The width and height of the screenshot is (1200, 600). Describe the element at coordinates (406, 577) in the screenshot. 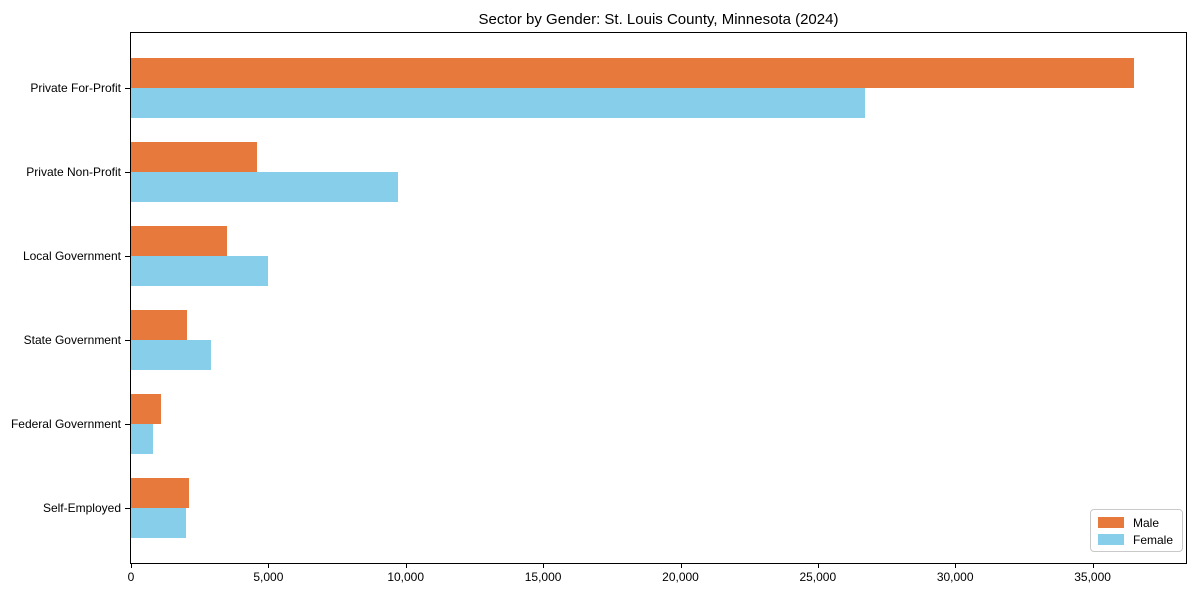

I see `x-tick-label-10-000: 10,000` at that location.